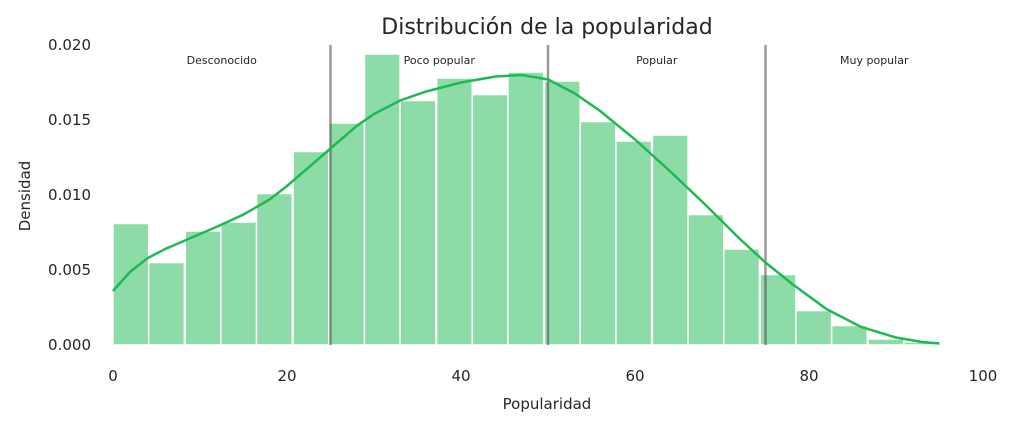 The image size is (1014, 428). What do you see at coordinates (547, 404) in the screenshot?
I see `x-axis-label: Popularidad` at bounding box center [547, 404].